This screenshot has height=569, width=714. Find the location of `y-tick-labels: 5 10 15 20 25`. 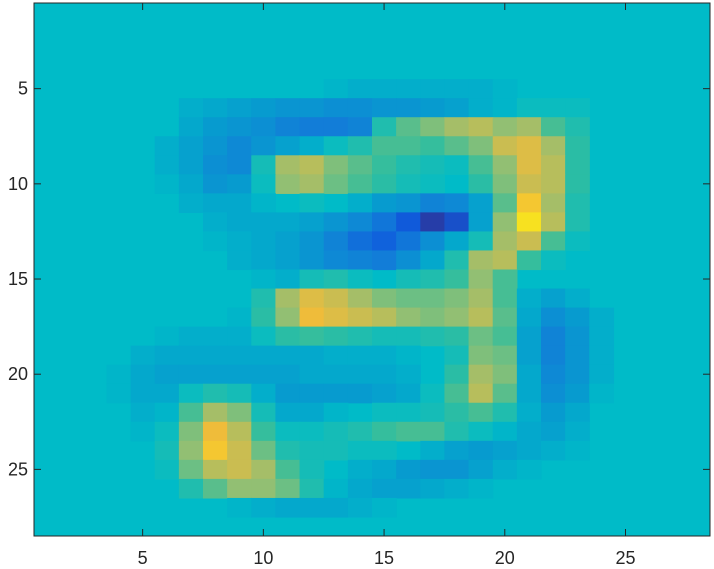

y-tick-labels: 5 10 15 20 25 is located at coordinates (18, 279).